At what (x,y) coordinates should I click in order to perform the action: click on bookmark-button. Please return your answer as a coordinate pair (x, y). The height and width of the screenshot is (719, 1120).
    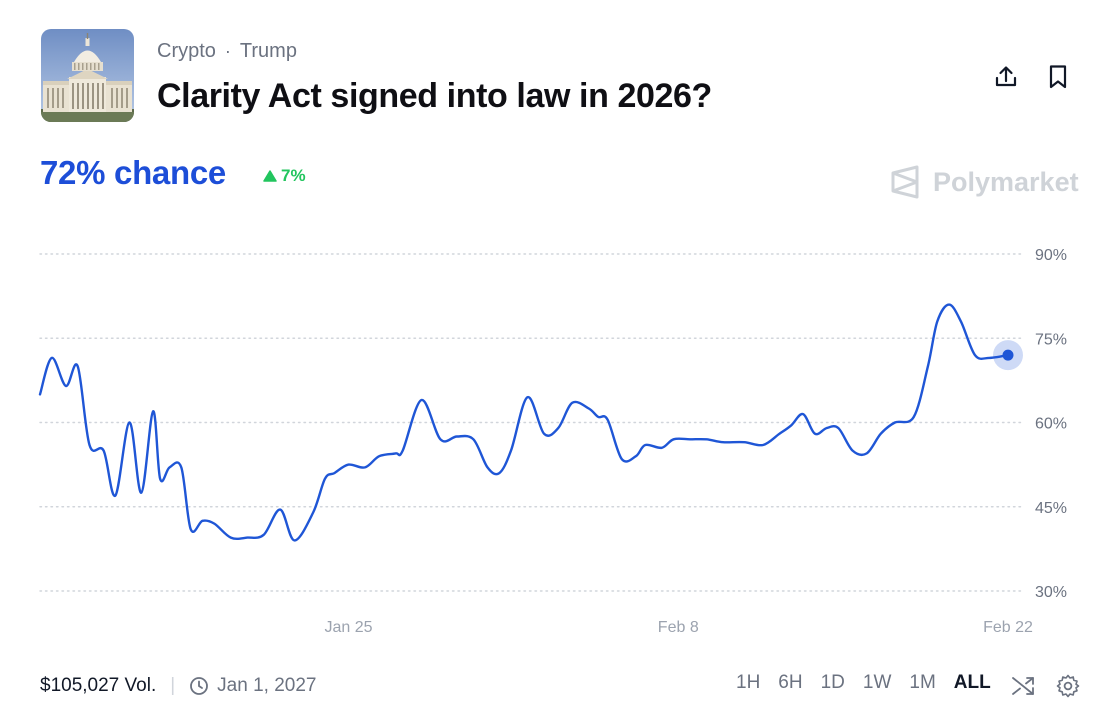
    Looking at the image, I should click on (1058, 77).